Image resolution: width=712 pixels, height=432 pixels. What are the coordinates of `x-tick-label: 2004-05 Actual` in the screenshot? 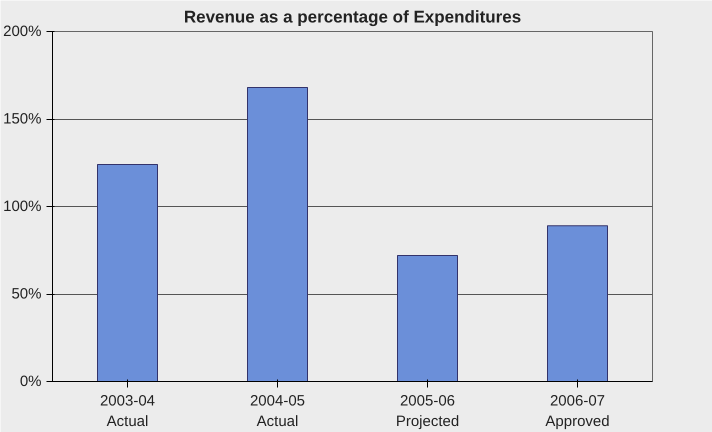 It's located at (278, 411).